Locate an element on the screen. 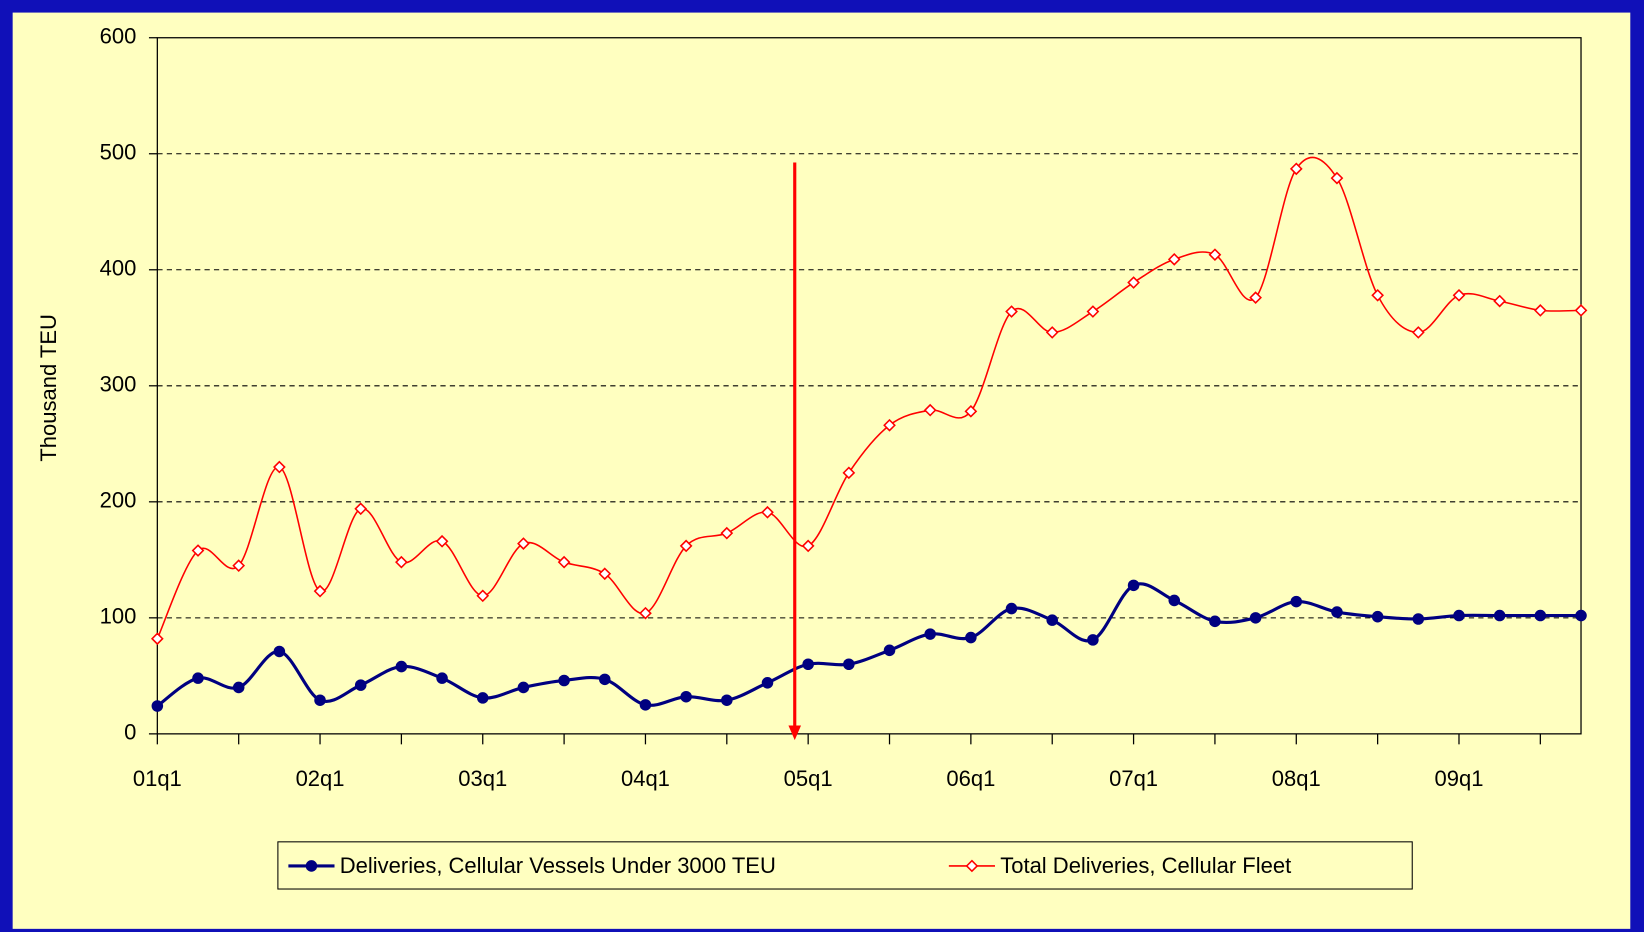 The height and width of the screenshot is (932, 1644). x-tick-label: 01q1 is located at coordinates (157, 778).